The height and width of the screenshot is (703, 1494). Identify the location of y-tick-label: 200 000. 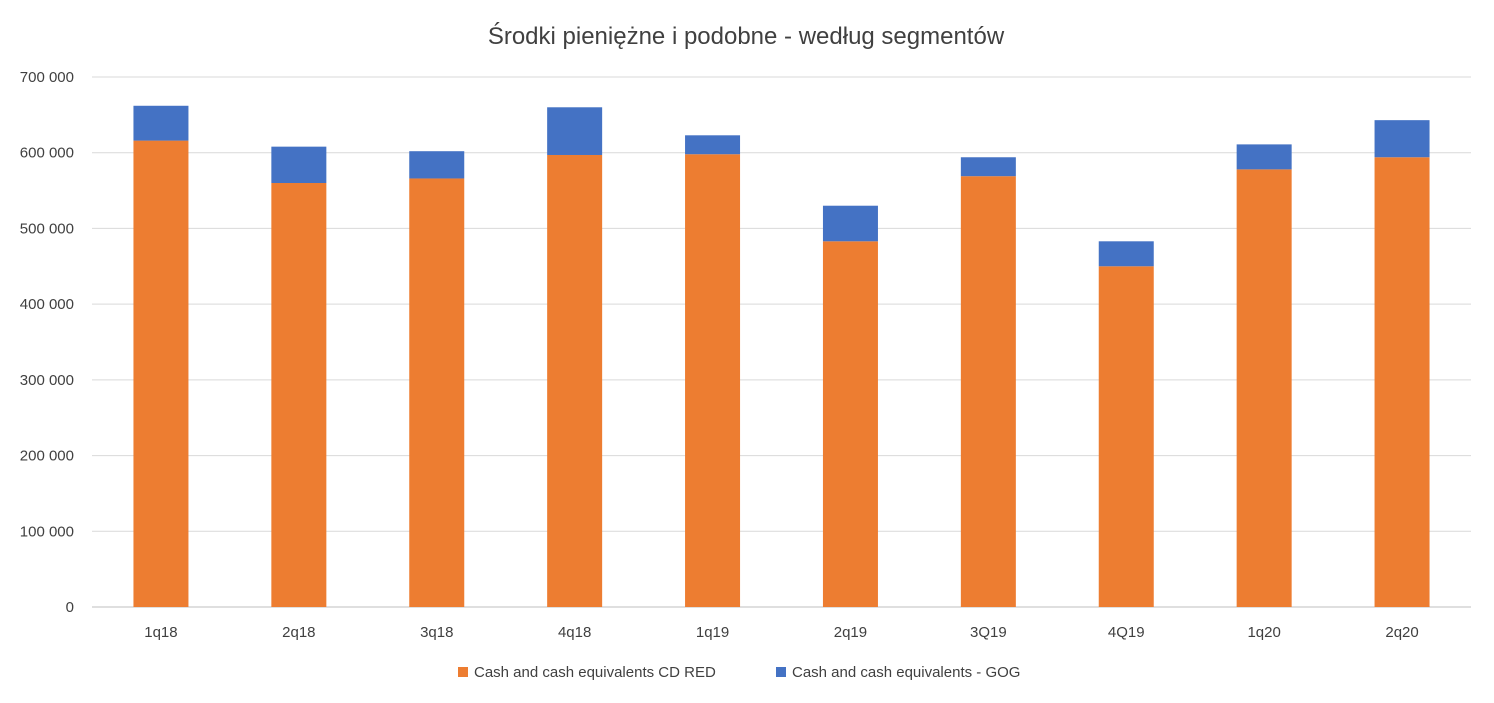
(47, 456).